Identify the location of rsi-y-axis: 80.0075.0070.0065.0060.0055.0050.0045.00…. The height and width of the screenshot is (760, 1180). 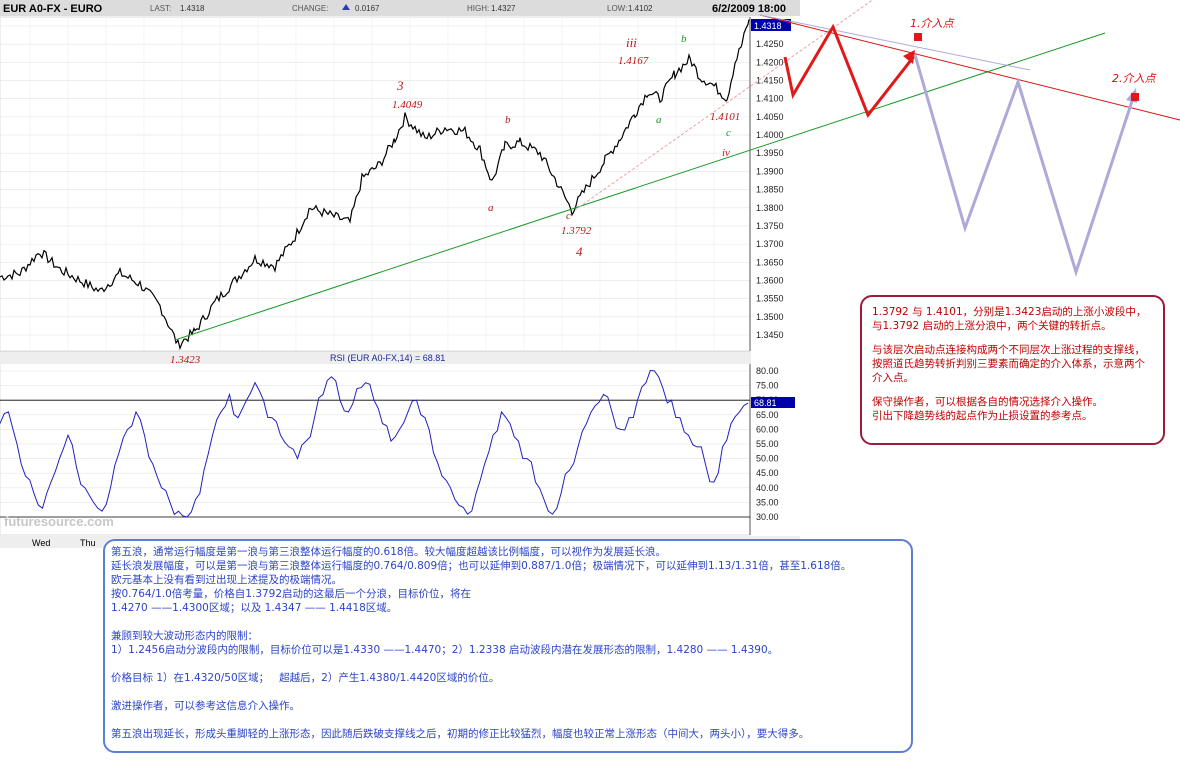
(767, 444).